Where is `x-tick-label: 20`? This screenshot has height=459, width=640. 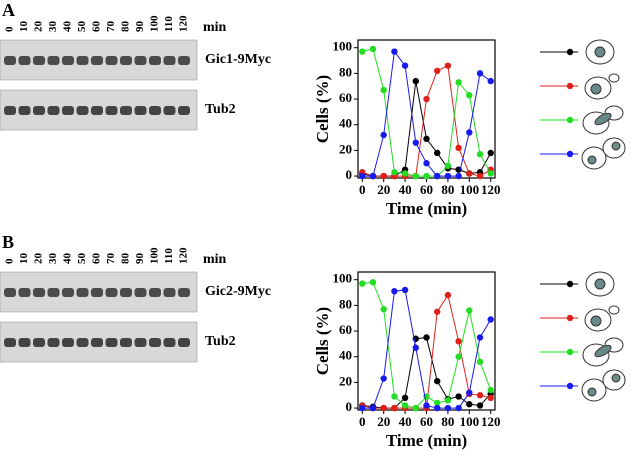
x-tick-label: 20 is located at coordinates (383, 421).